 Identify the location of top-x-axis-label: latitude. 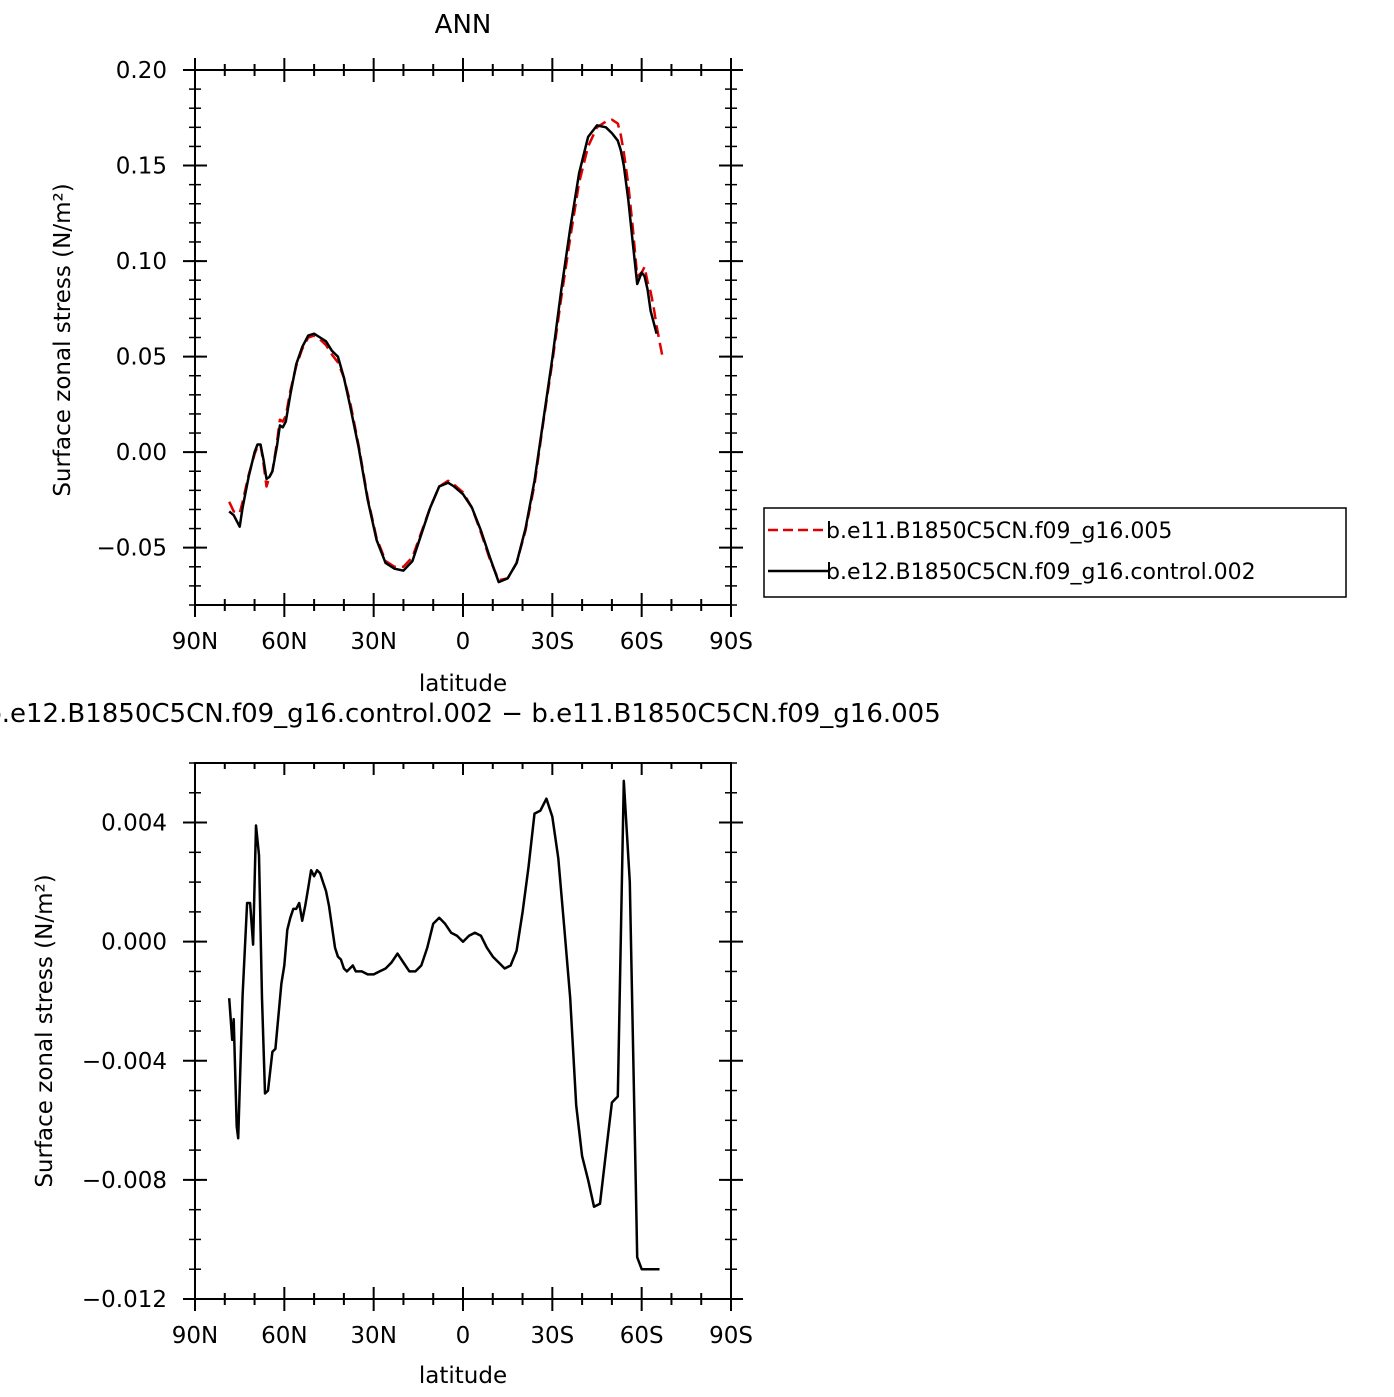
(463, 684).